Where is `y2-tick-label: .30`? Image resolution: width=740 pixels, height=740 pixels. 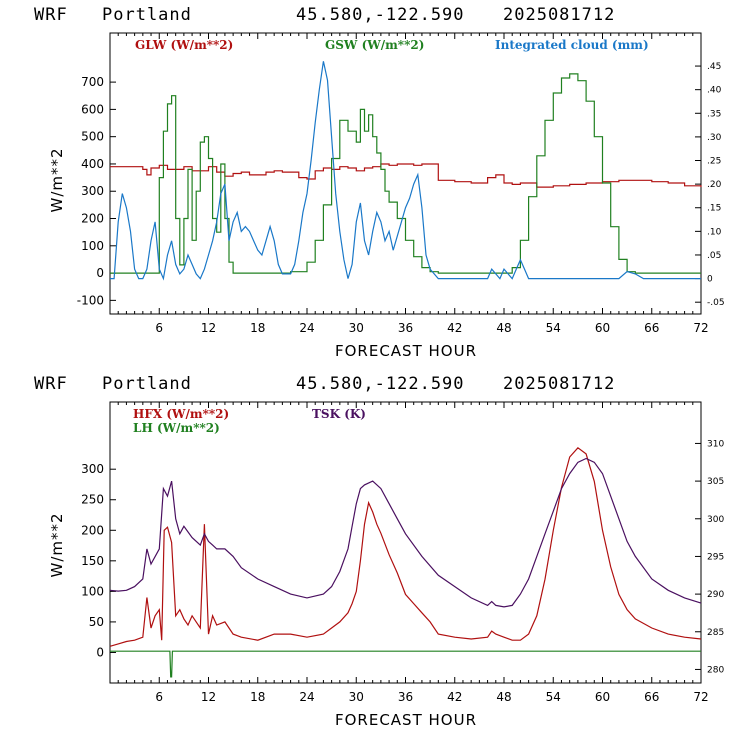
y2-tick-label: .30 is located at coordinates (714, 138).